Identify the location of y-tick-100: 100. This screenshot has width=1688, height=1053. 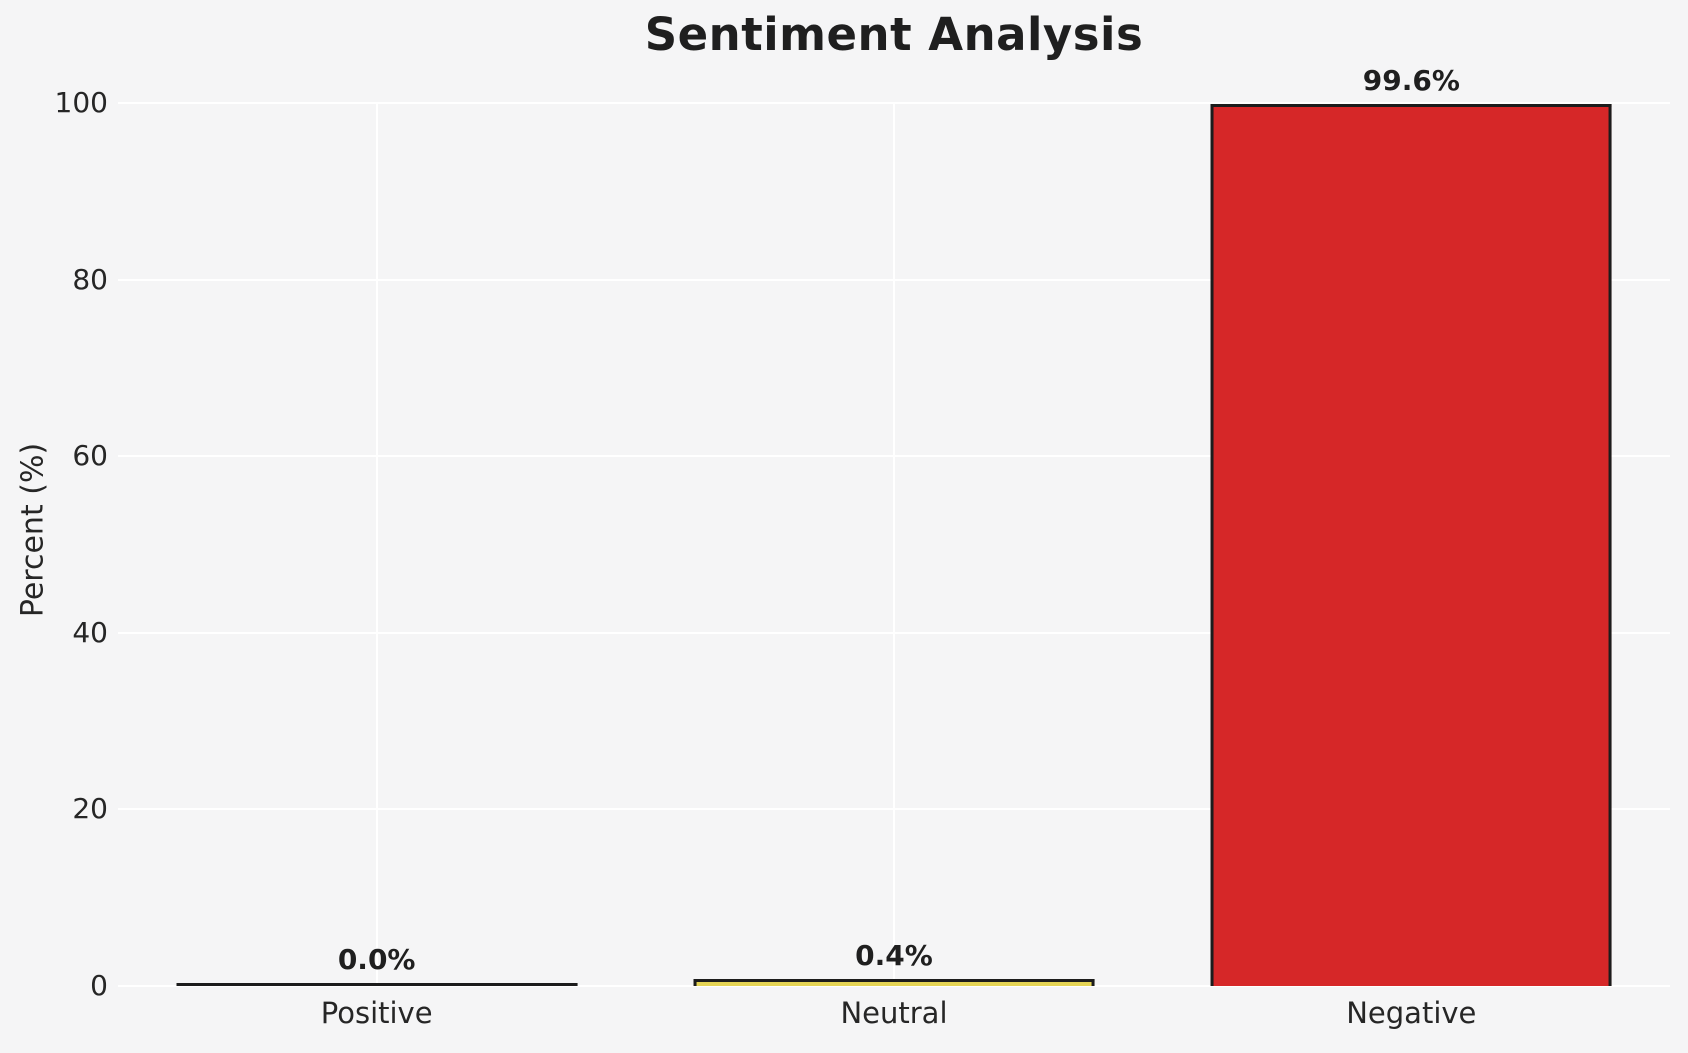
(81, 102).